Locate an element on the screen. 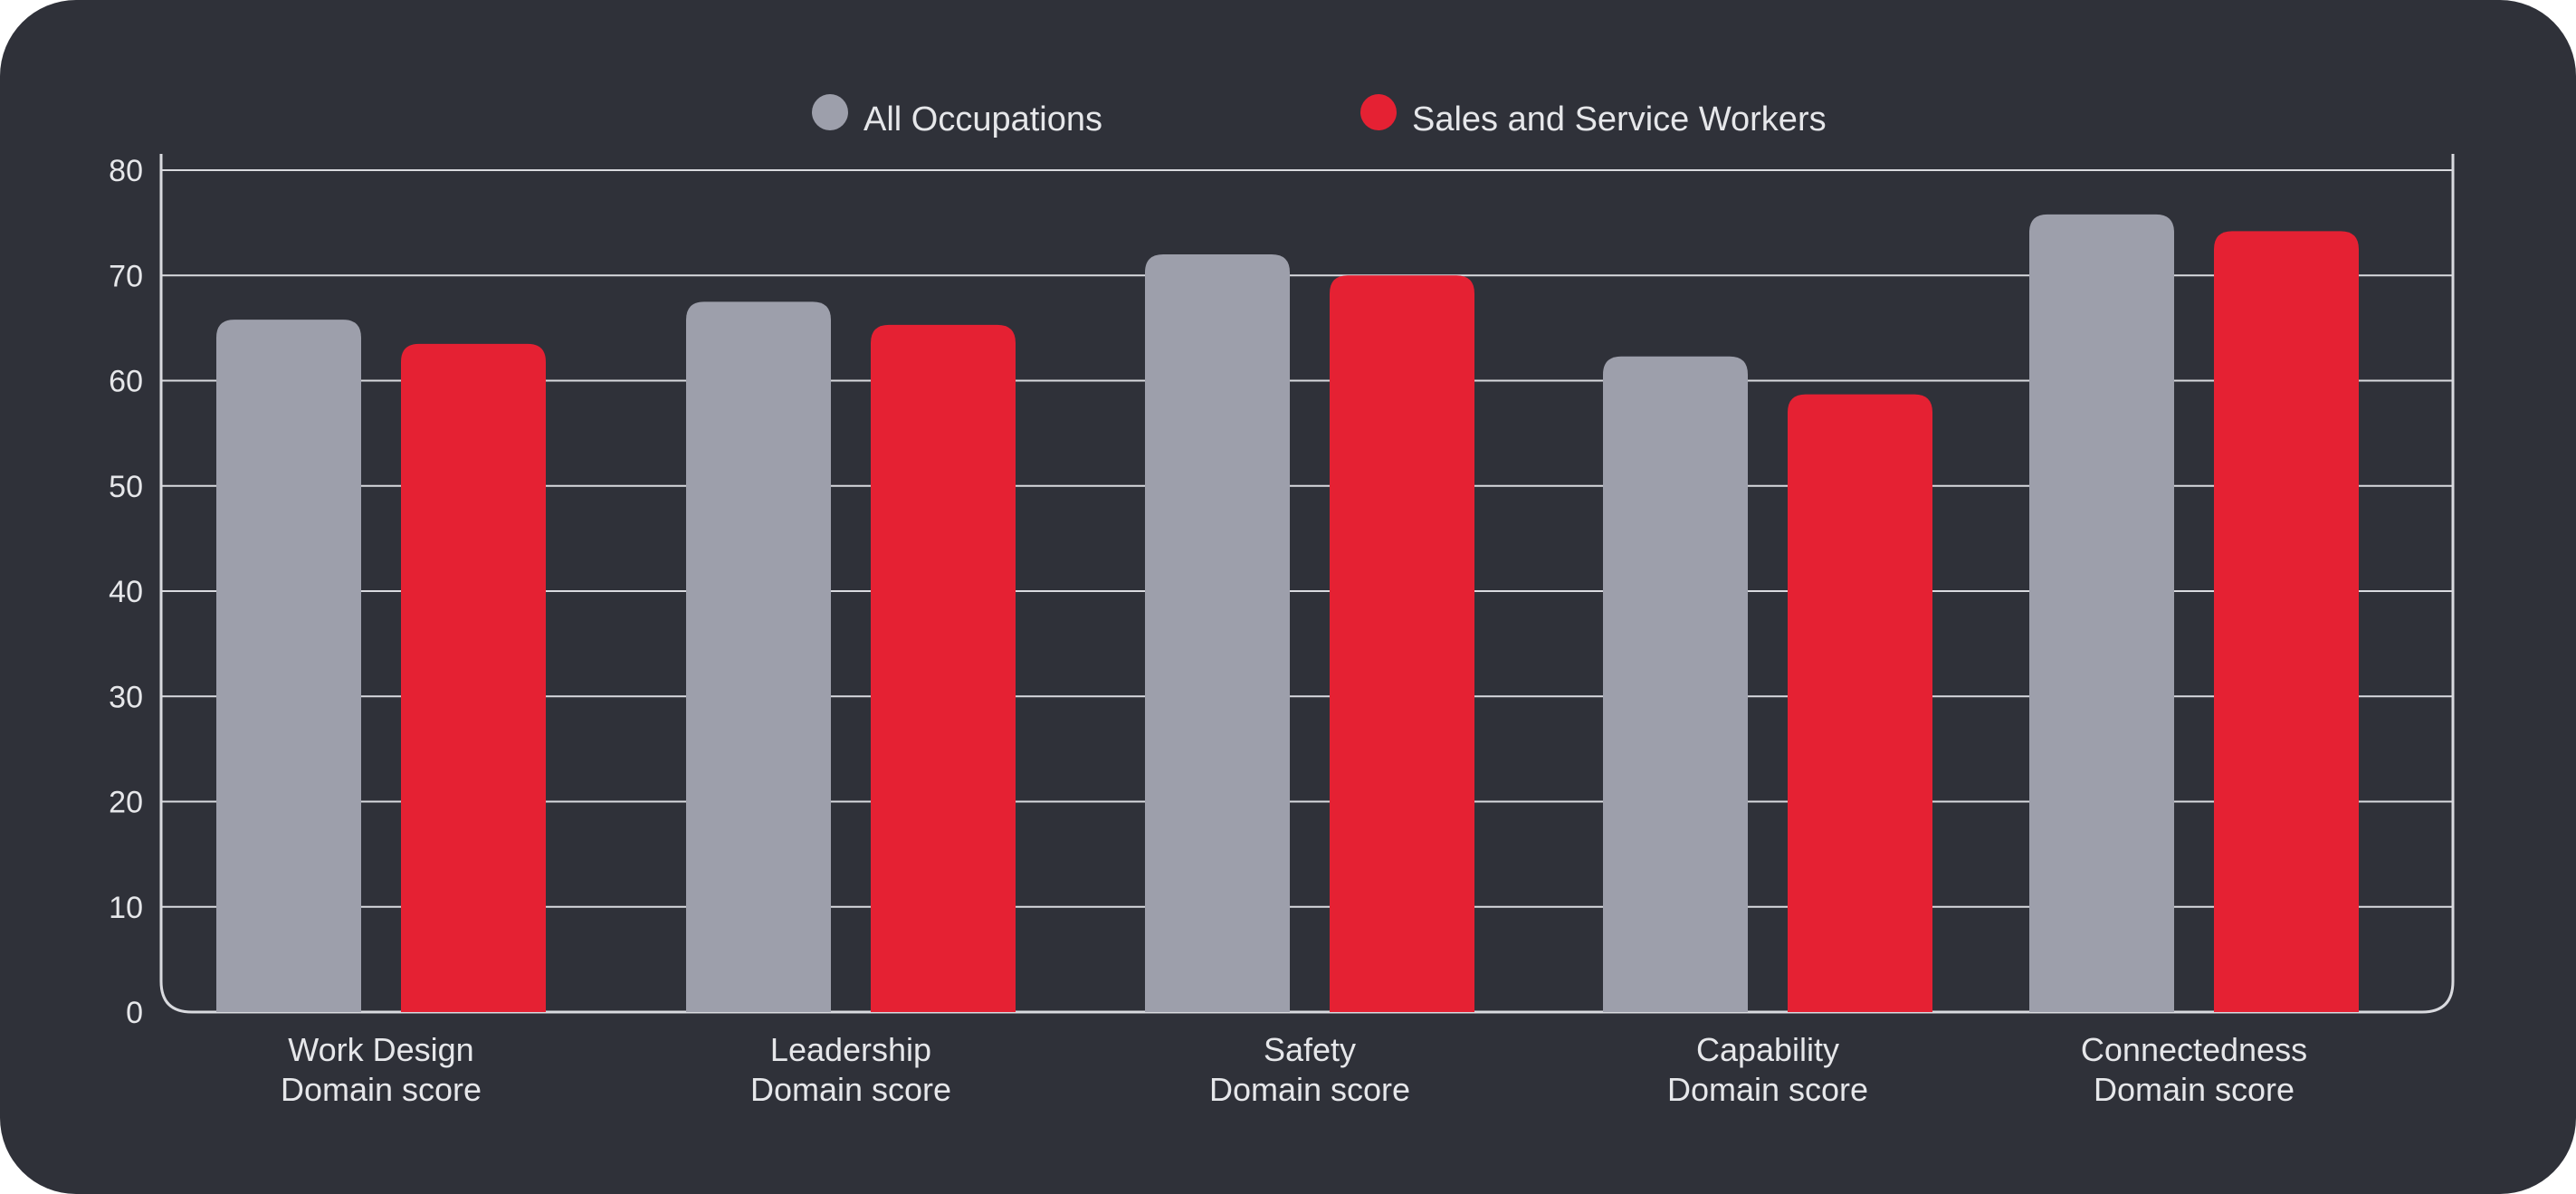  x-category-label: Capability is located at coordinates (1768, 1049).